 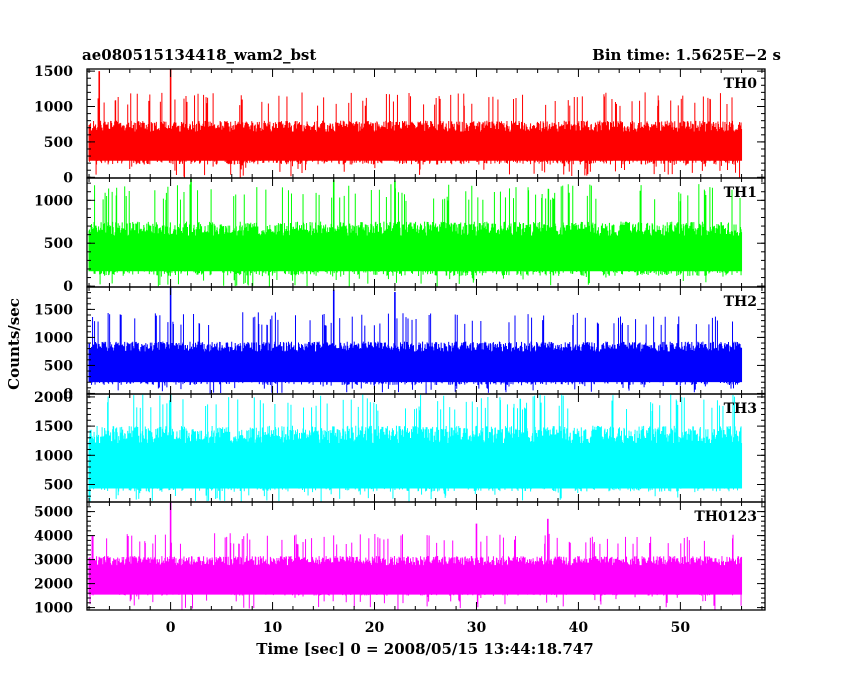 I want to click on chart-title-right: Bin time: 1.5625E−2 s, so click(x=686, y=55).